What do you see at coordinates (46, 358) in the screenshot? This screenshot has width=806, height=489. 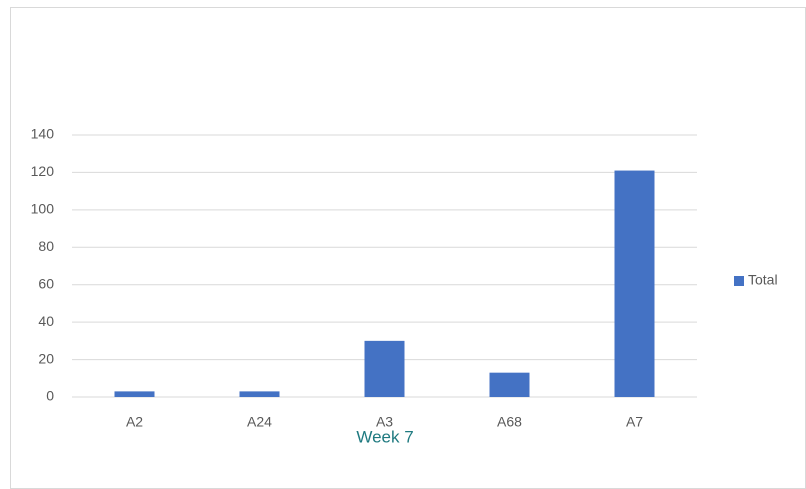 I see `y-tick-label: 20` at bounding box center [46, 358].